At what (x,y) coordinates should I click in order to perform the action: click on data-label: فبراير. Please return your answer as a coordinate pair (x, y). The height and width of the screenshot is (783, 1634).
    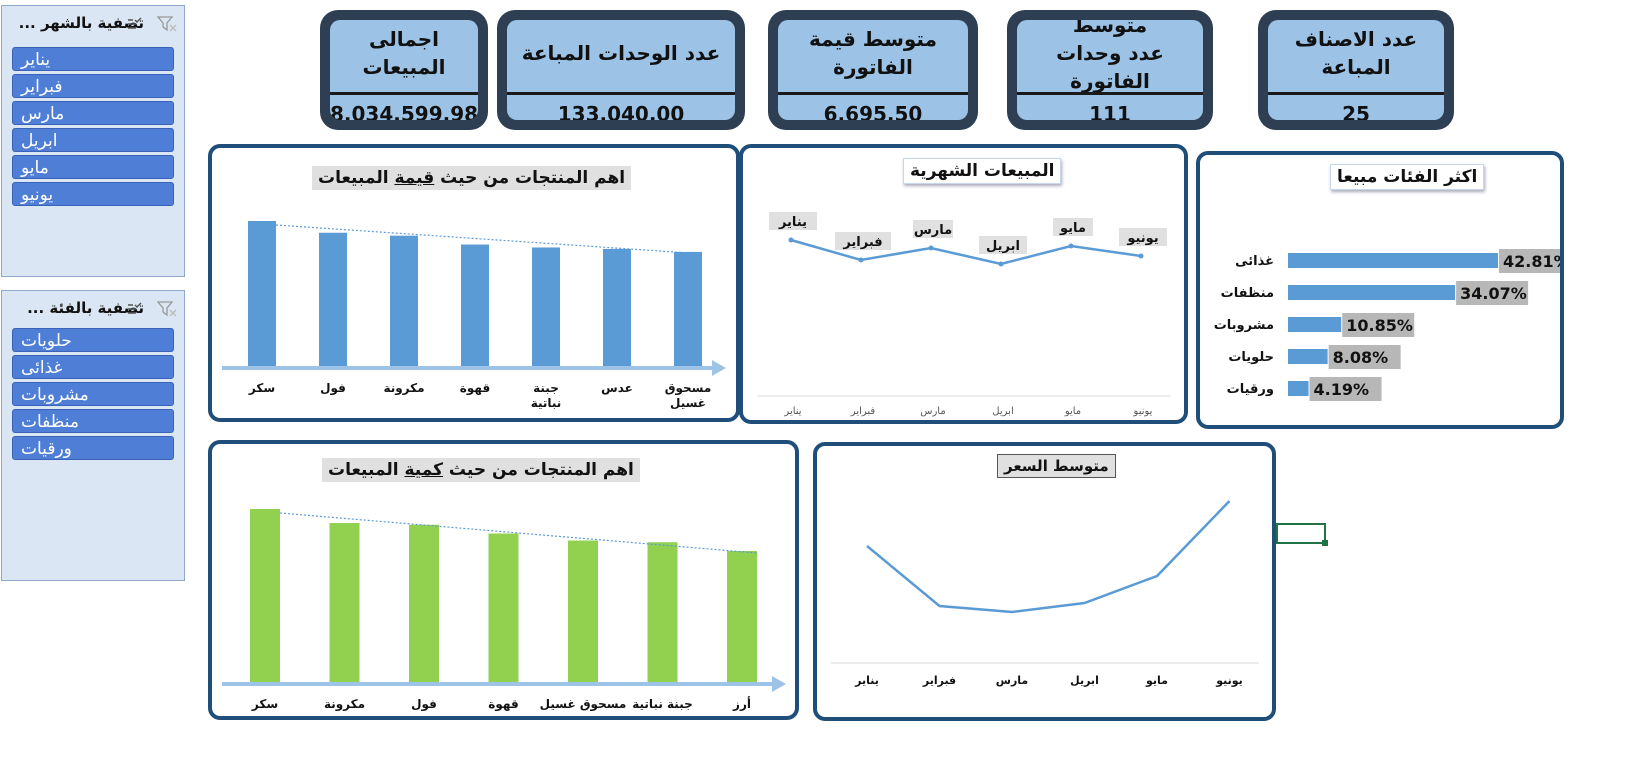
    Looking at the image, I should click on (862, 242).